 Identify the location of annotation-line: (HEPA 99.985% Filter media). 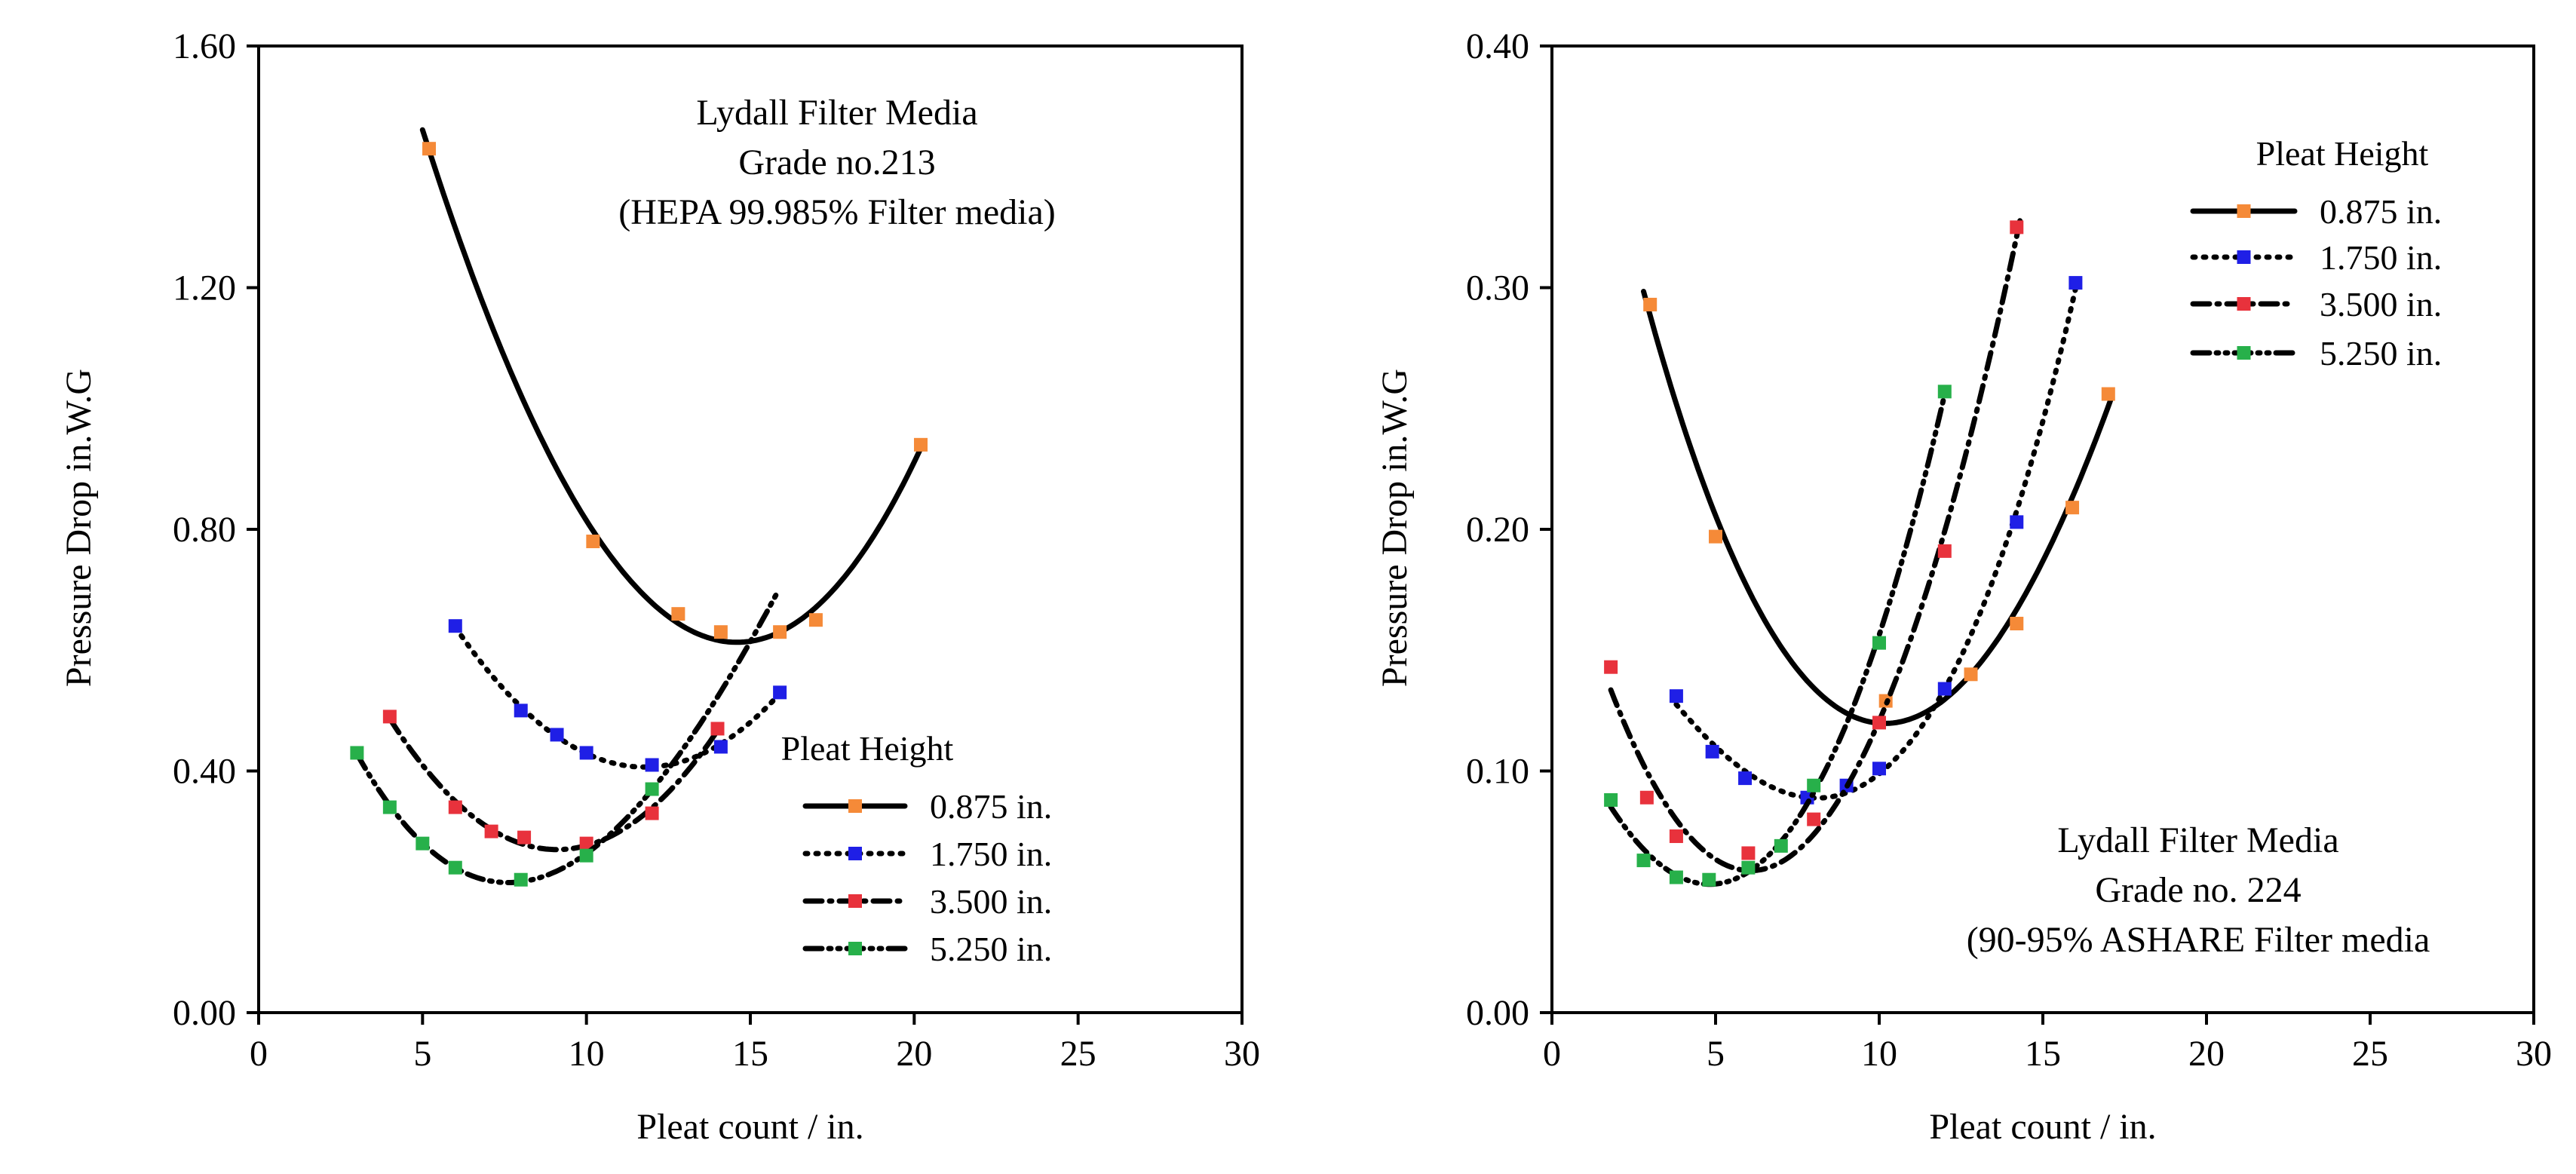
(837, 212).